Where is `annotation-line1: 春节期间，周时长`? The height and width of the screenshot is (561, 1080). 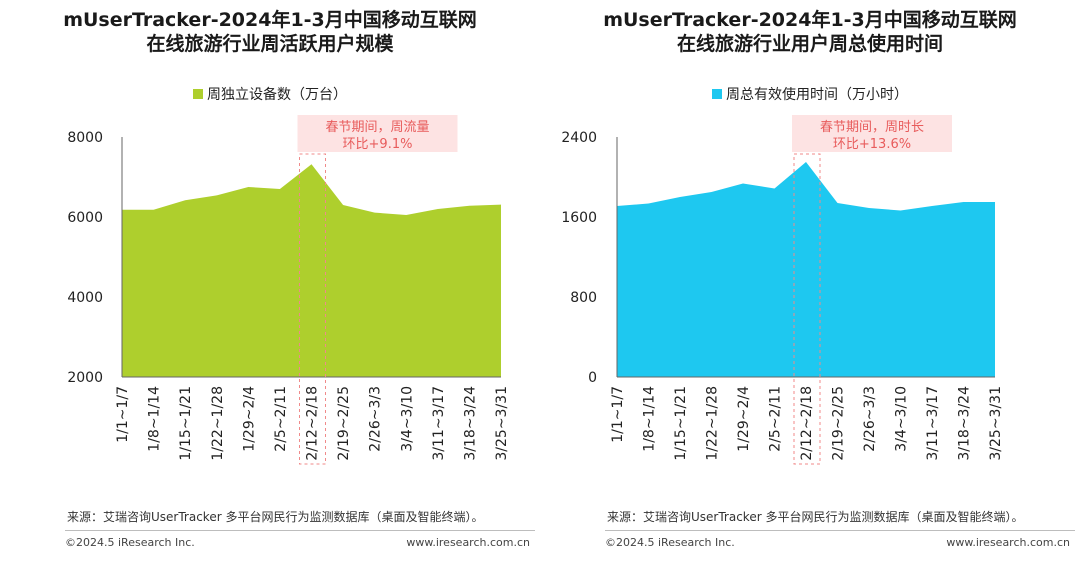 annotation-line1: 春节期间，周时长 is located at coordinates (872, 127).